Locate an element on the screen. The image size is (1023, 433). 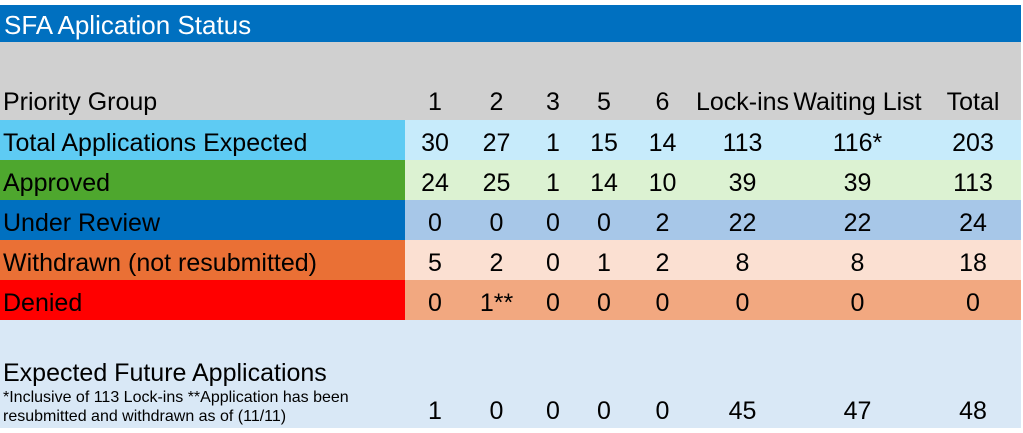
table-cell: 48 is located at coordinates (973, 374).